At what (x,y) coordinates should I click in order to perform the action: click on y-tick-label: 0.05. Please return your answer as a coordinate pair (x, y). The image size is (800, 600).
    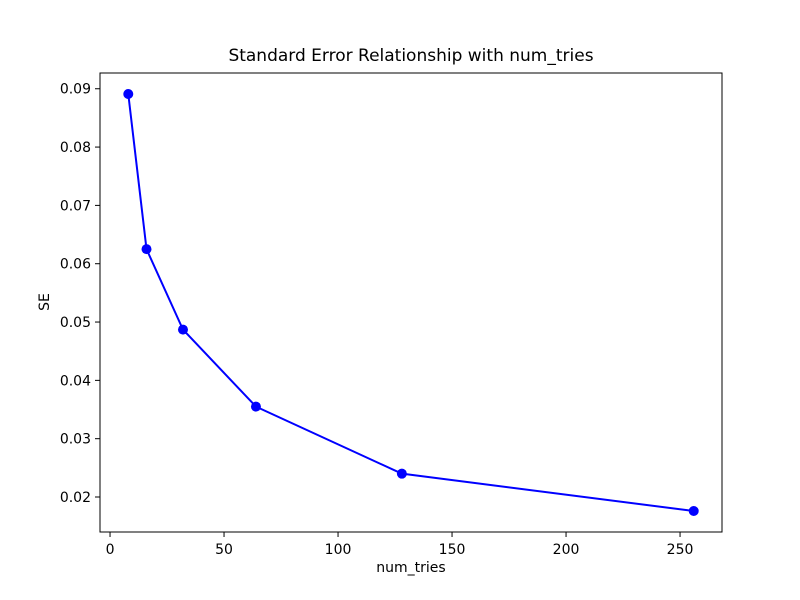
    Looking at the image, I should click on (75, 323).